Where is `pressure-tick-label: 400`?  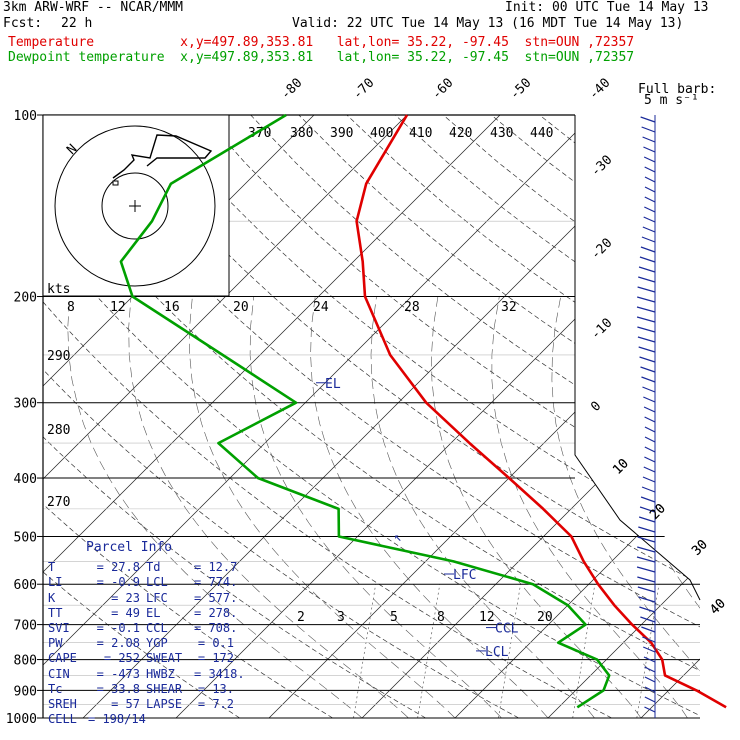 pressure-tick-label: 400 is located at coordinates (25, 479).